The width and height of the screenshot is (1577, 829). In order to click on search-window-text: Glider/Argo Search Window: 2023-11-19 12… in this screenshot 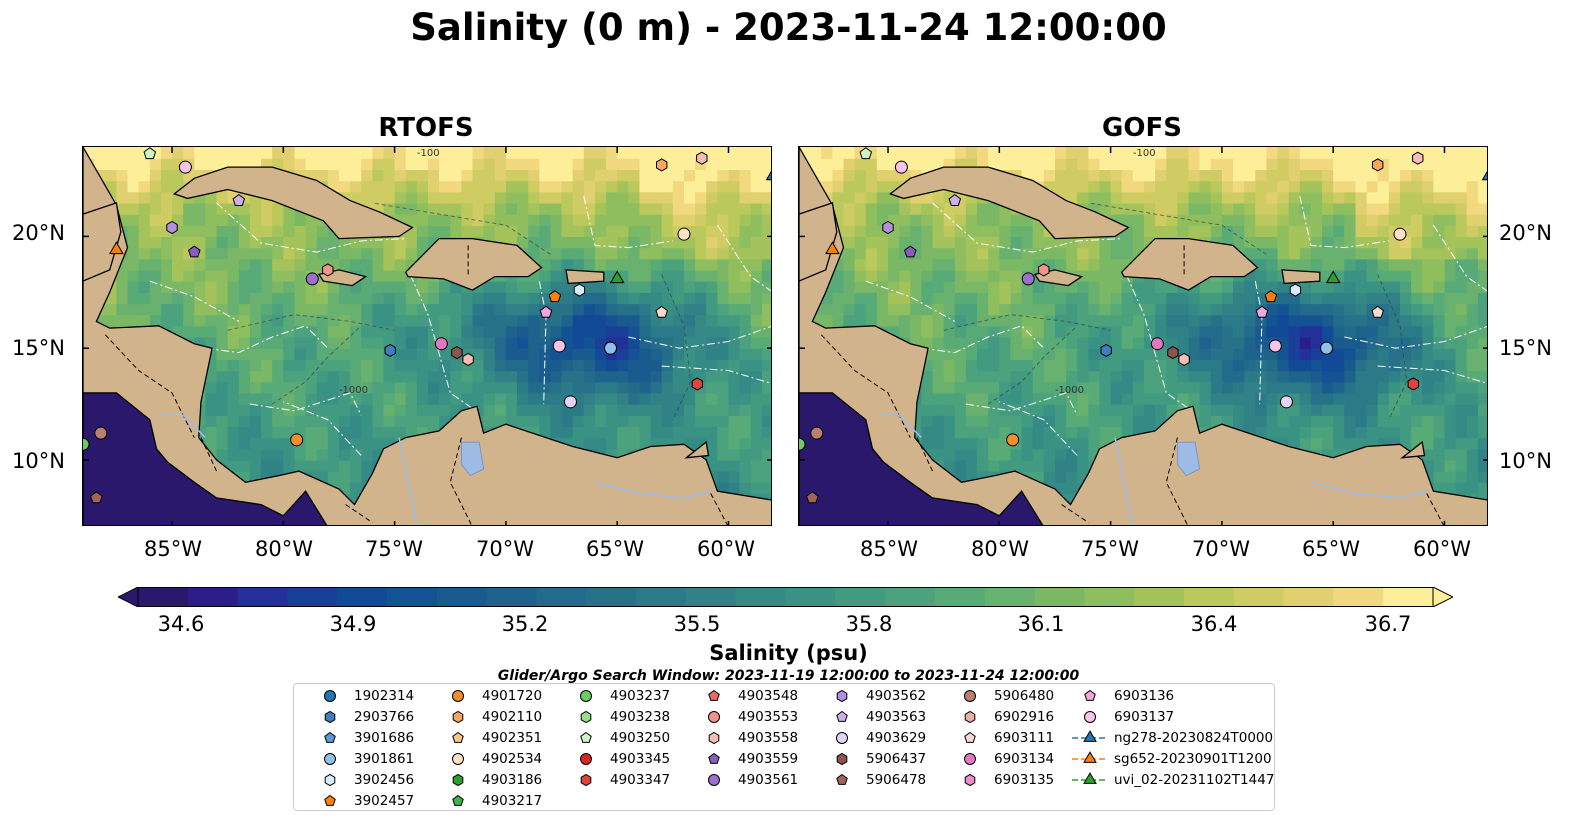, I will do `click(788, 676)`.